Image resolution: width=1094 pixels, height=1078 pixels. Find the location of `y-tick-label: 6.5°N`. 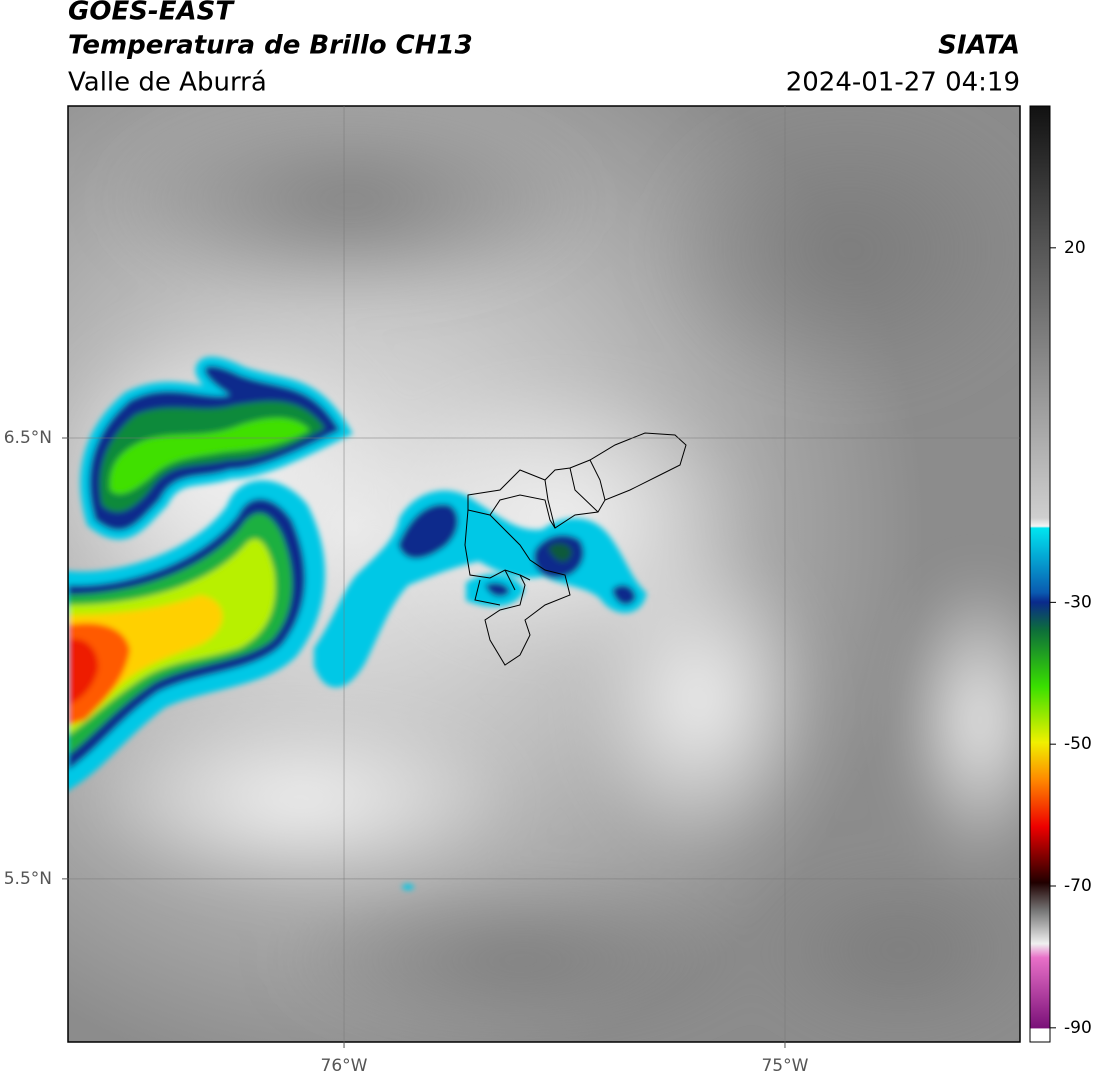

y-tick-label: 6.5°N is located at coordinates (28, 438).